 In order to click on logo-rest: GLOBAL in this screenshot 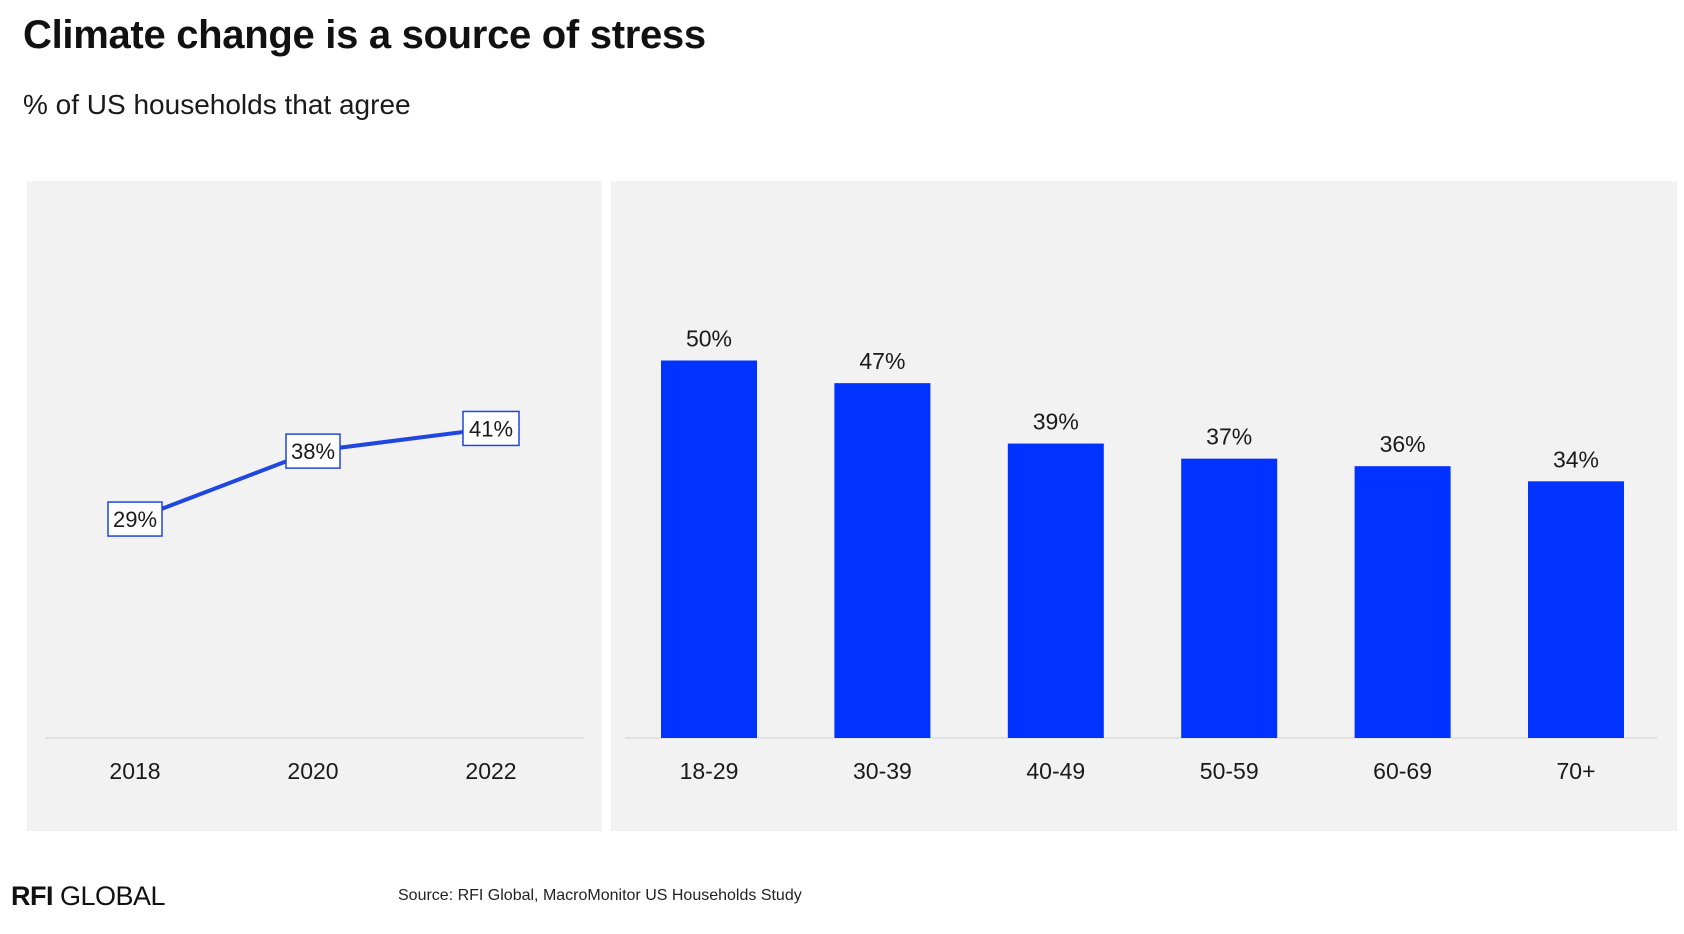, I will do `click(109, 896)`.